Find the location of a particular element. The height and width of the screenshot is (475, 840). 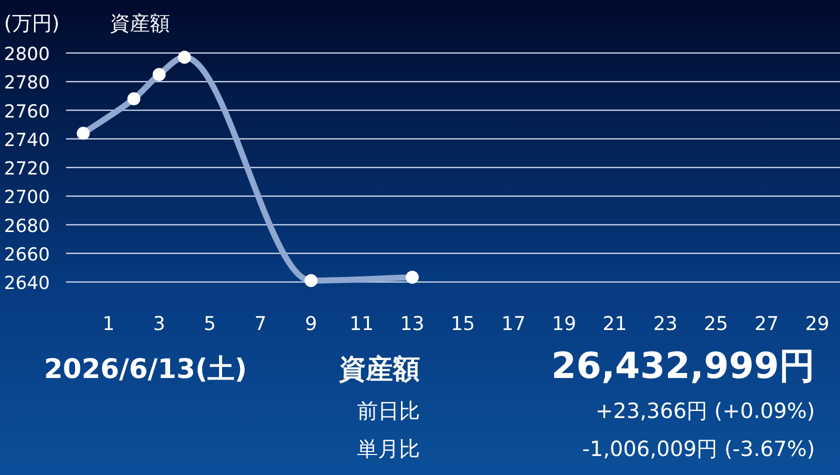

x-tick-label: 29 is located at coordinates (817, 324).